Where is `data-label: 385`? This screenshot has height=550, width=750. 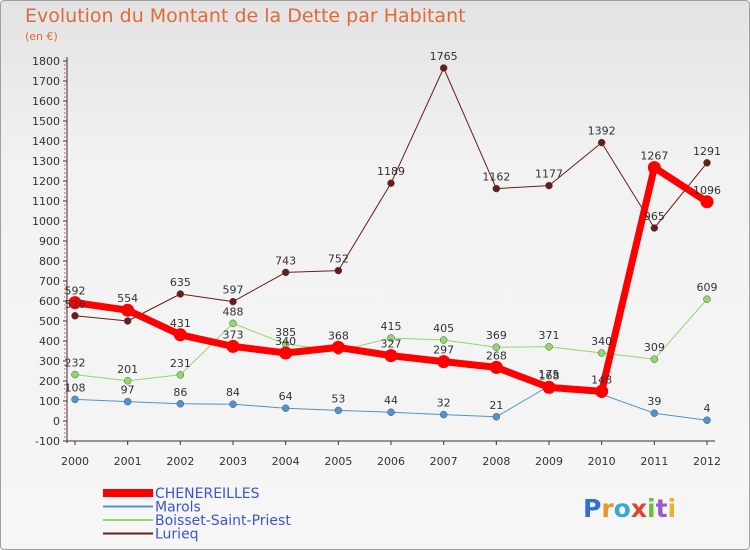 data-label: 385 is located at coordinates (285, 332).